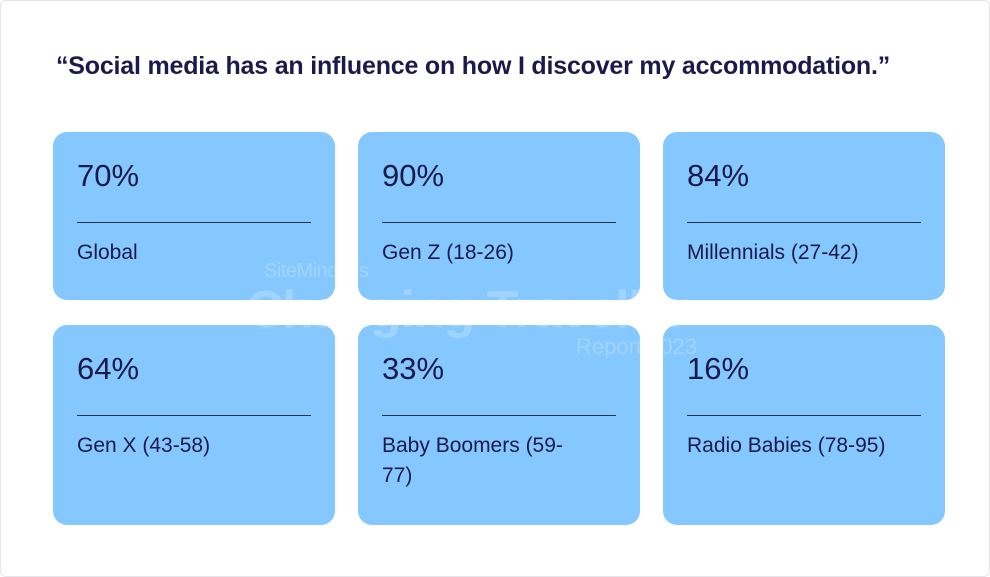 This screenshot has width=990, height=577. What do you see at coordinates (472, 461) in the screenshot?
I see `stat-label: Baby Boomers (59-77)` at bounding box center [472, 461].